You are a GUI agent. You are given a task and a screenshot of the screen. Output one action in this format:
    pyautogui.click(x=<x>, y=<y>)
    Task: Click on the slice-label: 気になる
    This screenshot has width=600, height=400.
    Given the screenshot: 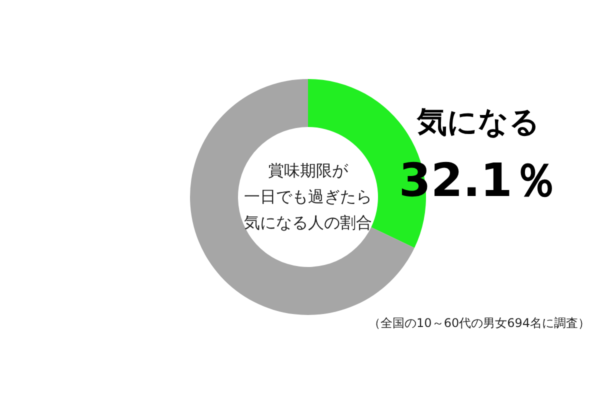 What is the action you would take?
    pyautogui.click(x=478, y=122)
    